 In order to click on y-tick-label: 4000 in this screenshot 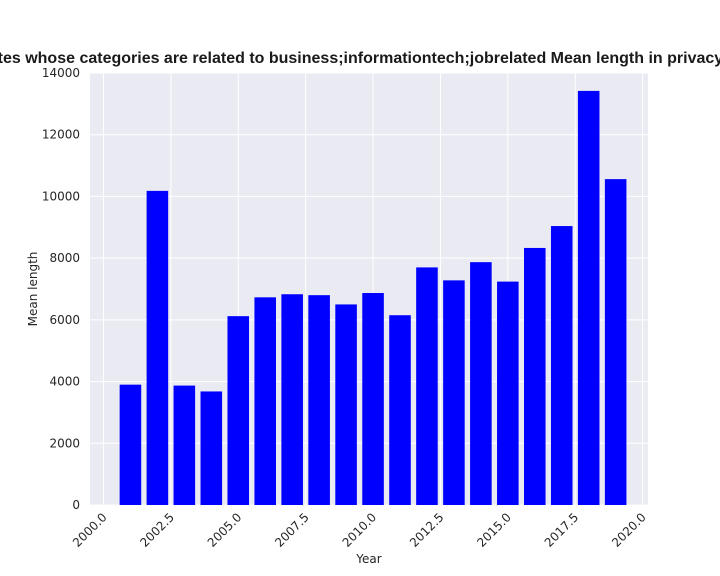, I will do `click(64, 382)`.